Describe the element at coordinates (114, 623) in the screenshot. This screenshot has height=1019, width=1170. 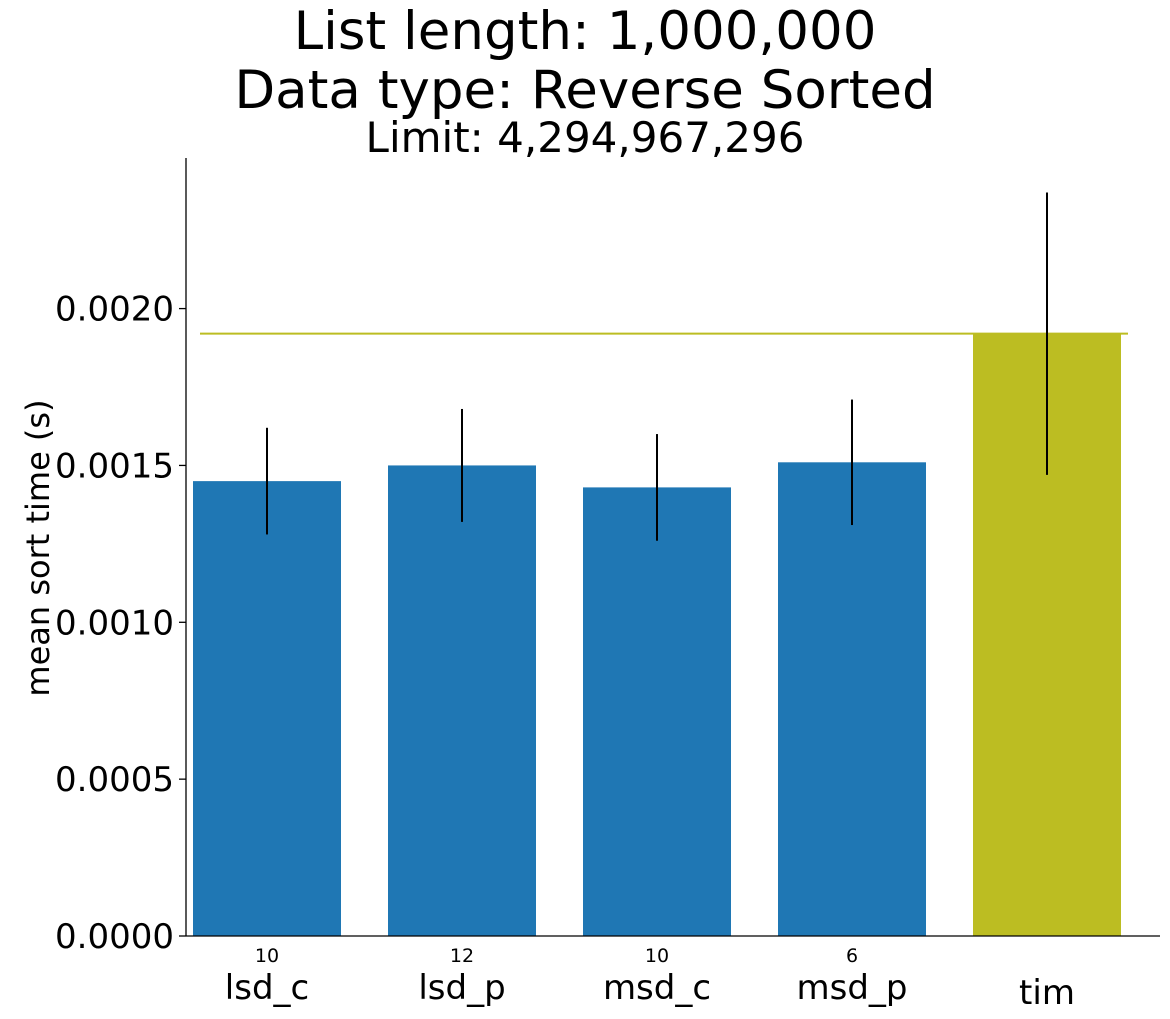
I see `y-tick-label-2: 0.0010` at that location.